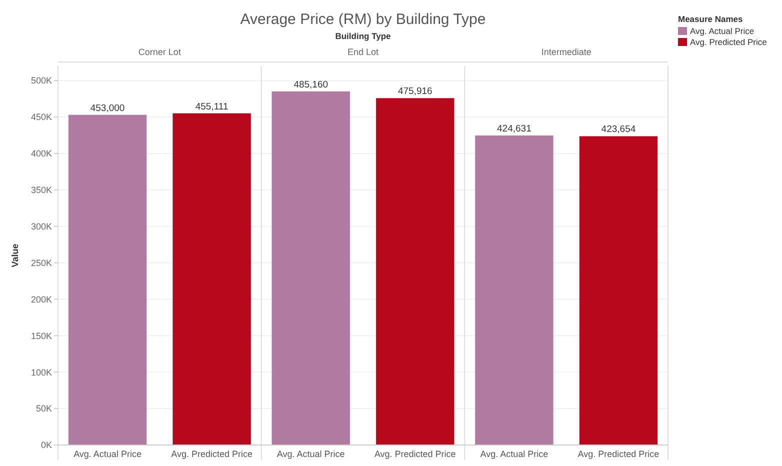 The width and height of the screenshot is (782, 466). Describe the element at coordinates (107, 108) in the screenshot. I see `data-label: 453,000` at that location.